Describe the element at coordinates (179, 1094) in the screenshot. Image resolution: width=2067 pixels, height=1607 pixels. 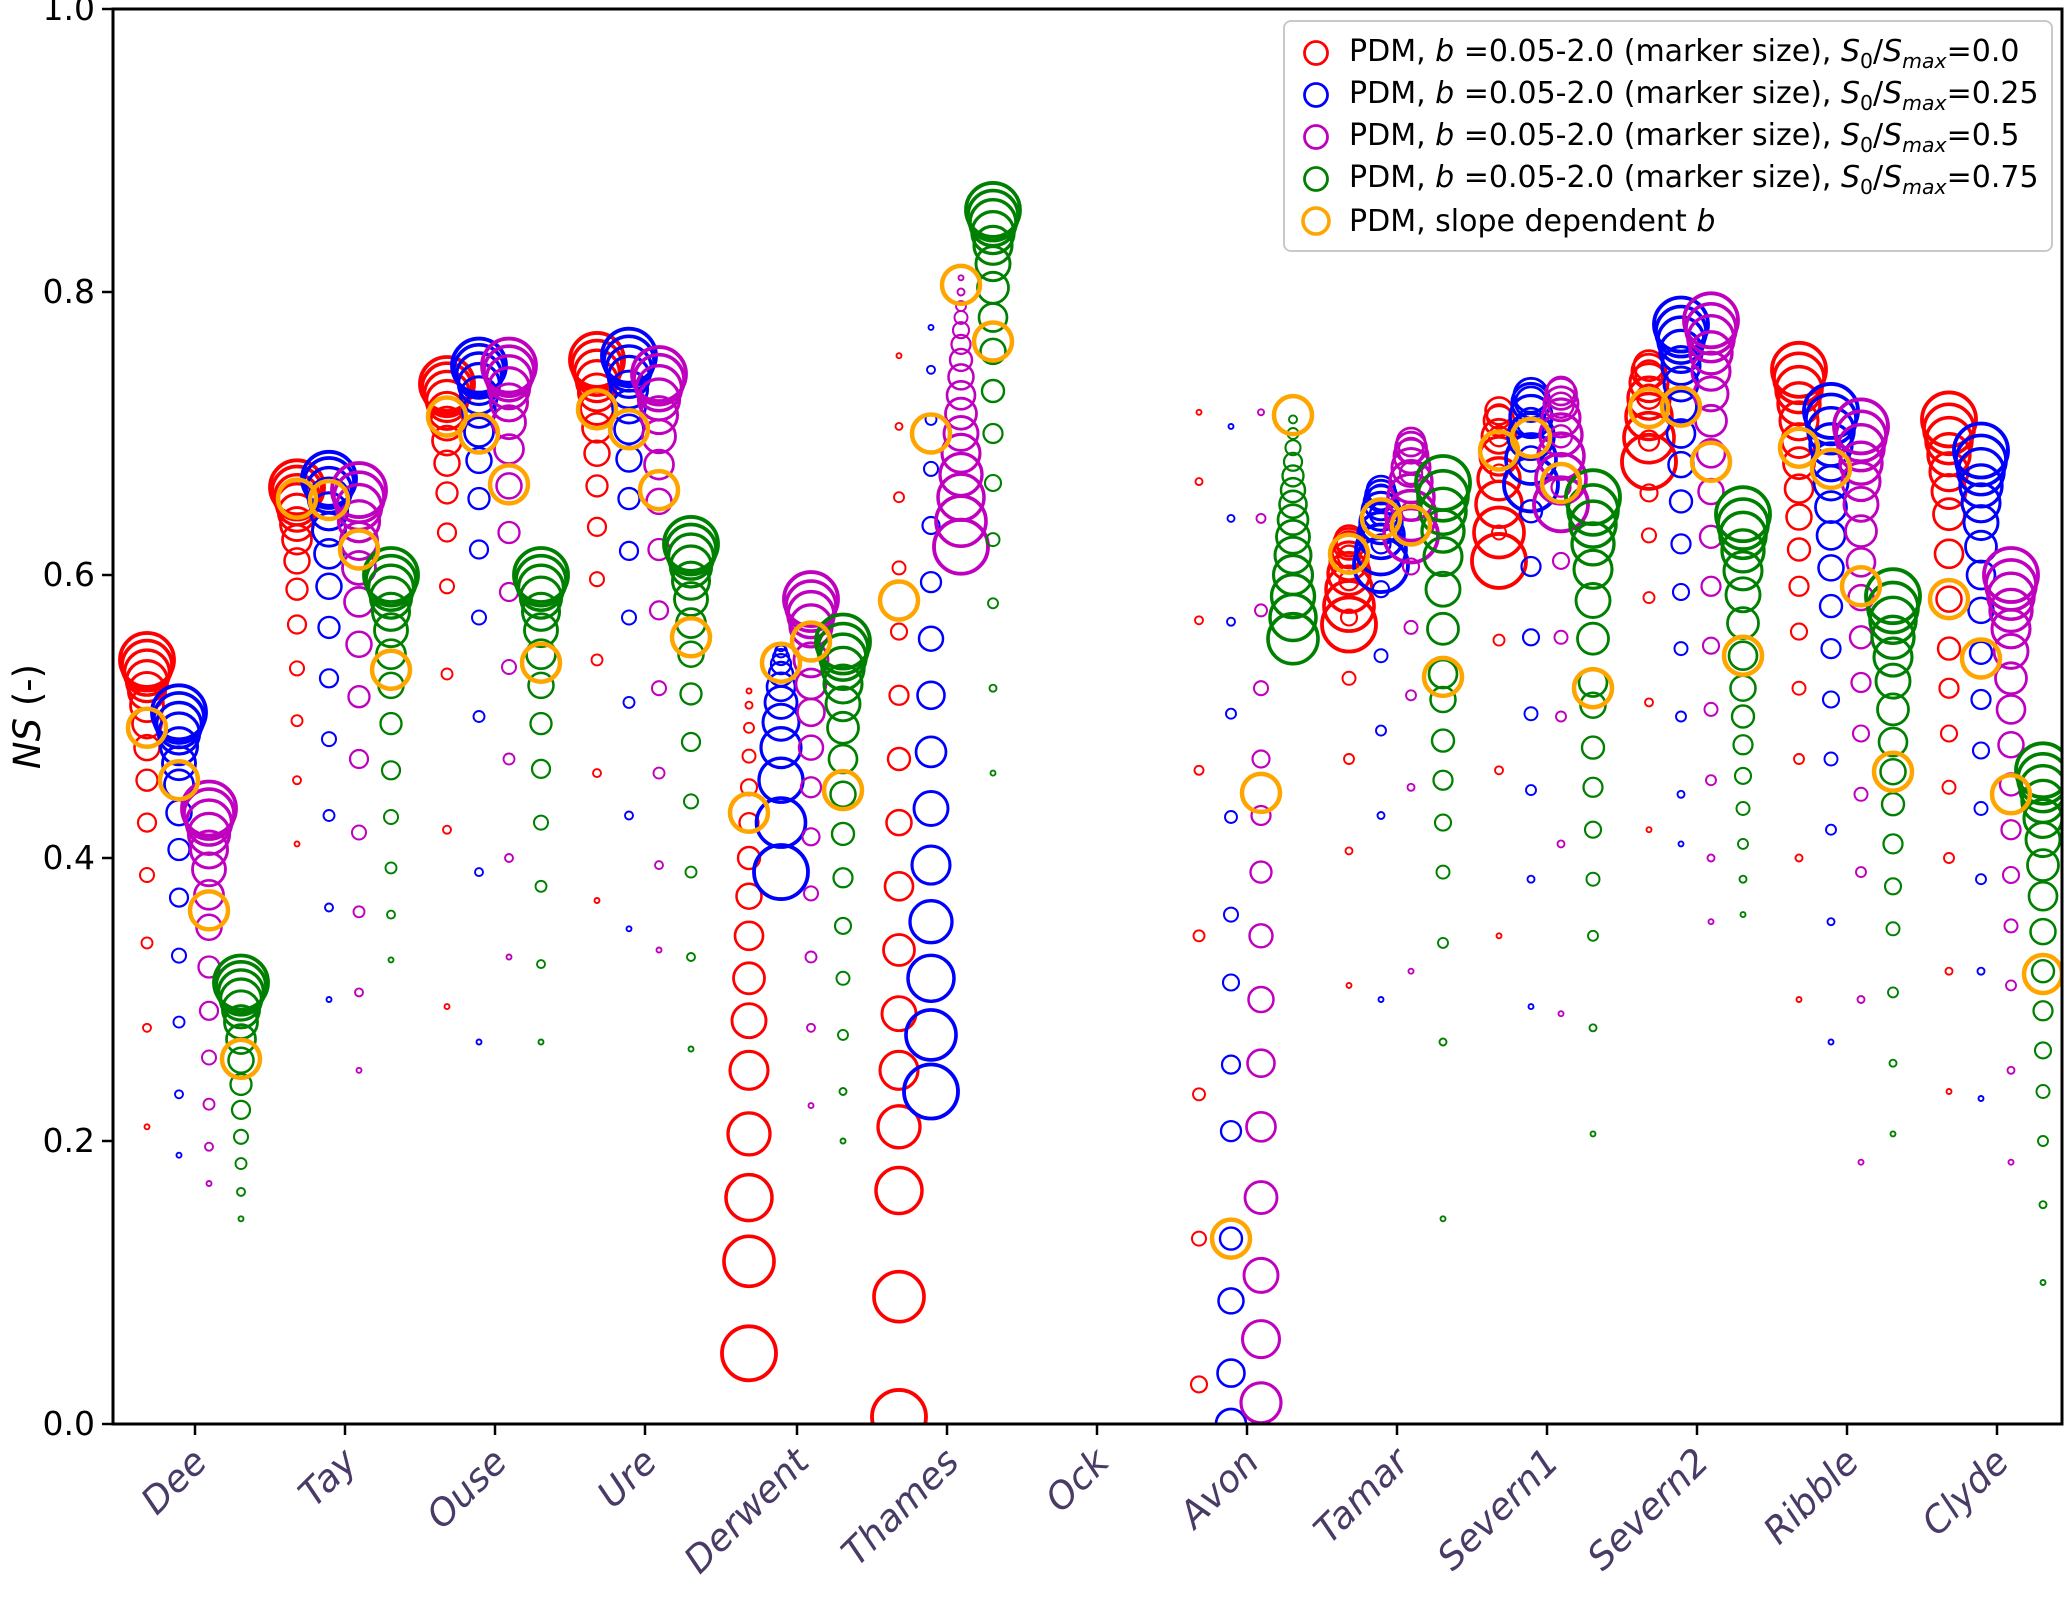
I see `data-point-dee-s25` at that location.